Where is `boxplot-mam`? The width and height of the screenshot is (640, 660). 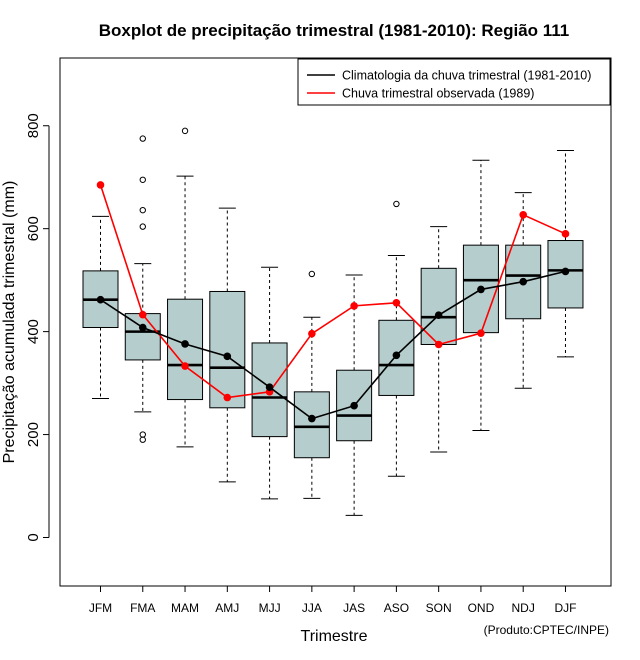
boxplot-mam is located at coordinates (185, 287).